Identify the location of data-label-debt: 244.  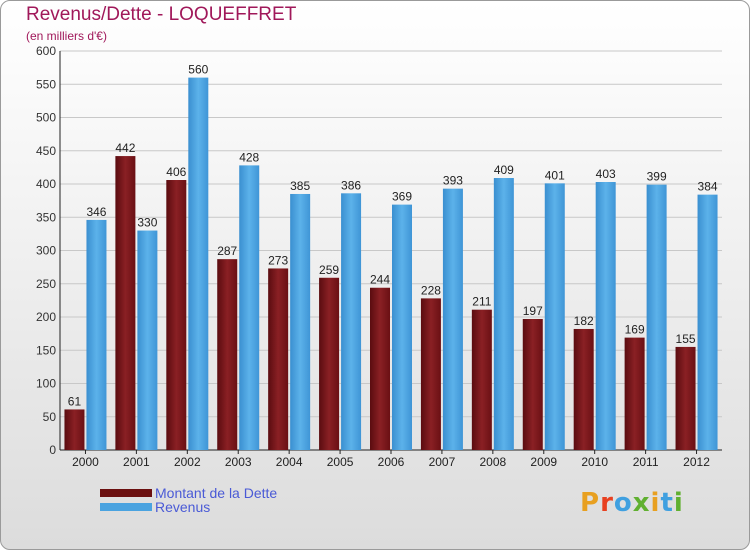
(380, 280).